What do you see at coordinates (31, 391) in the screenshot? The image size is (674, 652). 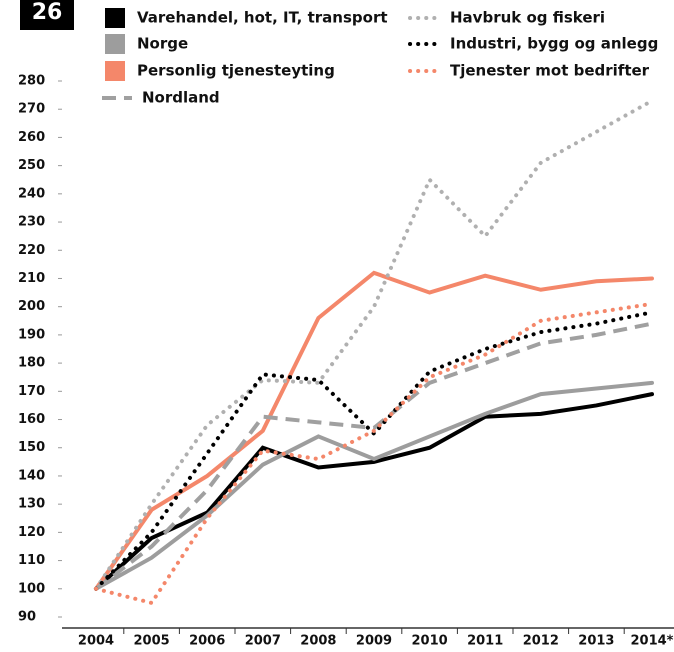 I see `y-tick-label: 170` at bounding box center [31, 391].